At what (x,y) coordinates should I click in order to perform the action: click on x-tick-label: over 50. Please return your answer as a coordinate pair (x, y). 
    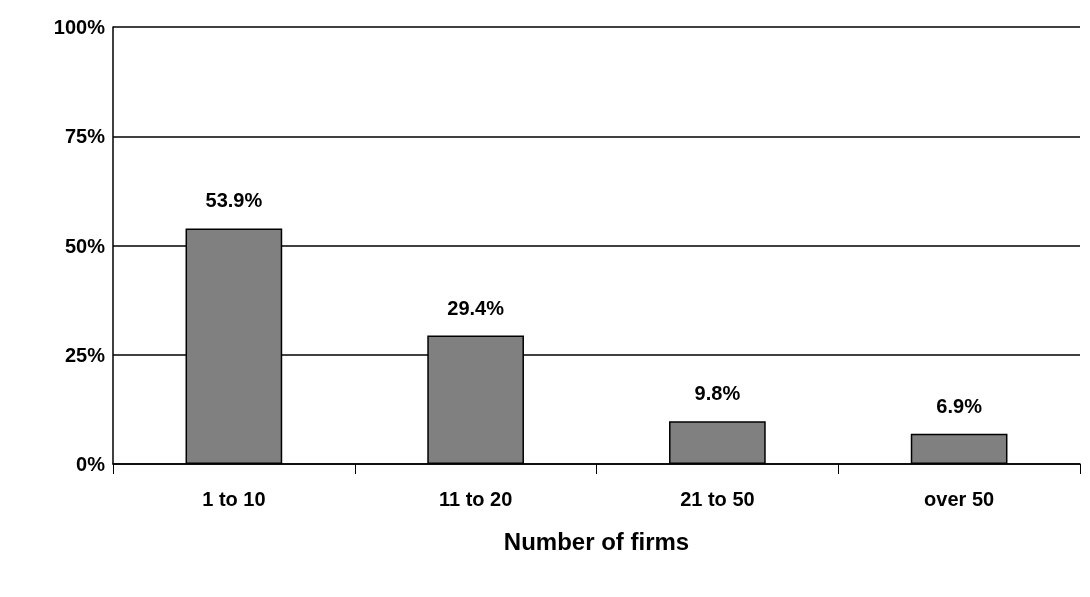
    Looking at the image, I should click on (959, 499).